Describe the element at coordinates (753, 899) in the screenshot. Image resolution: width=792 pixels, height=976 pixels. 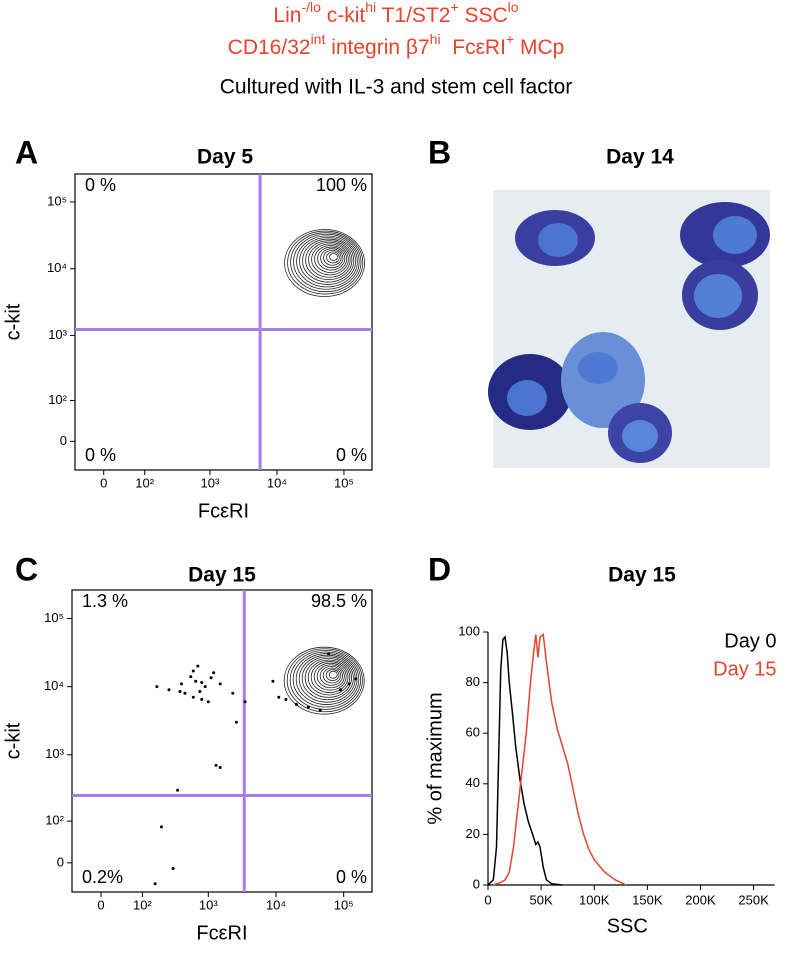
I see `x-tick-label: 250K` at that location.